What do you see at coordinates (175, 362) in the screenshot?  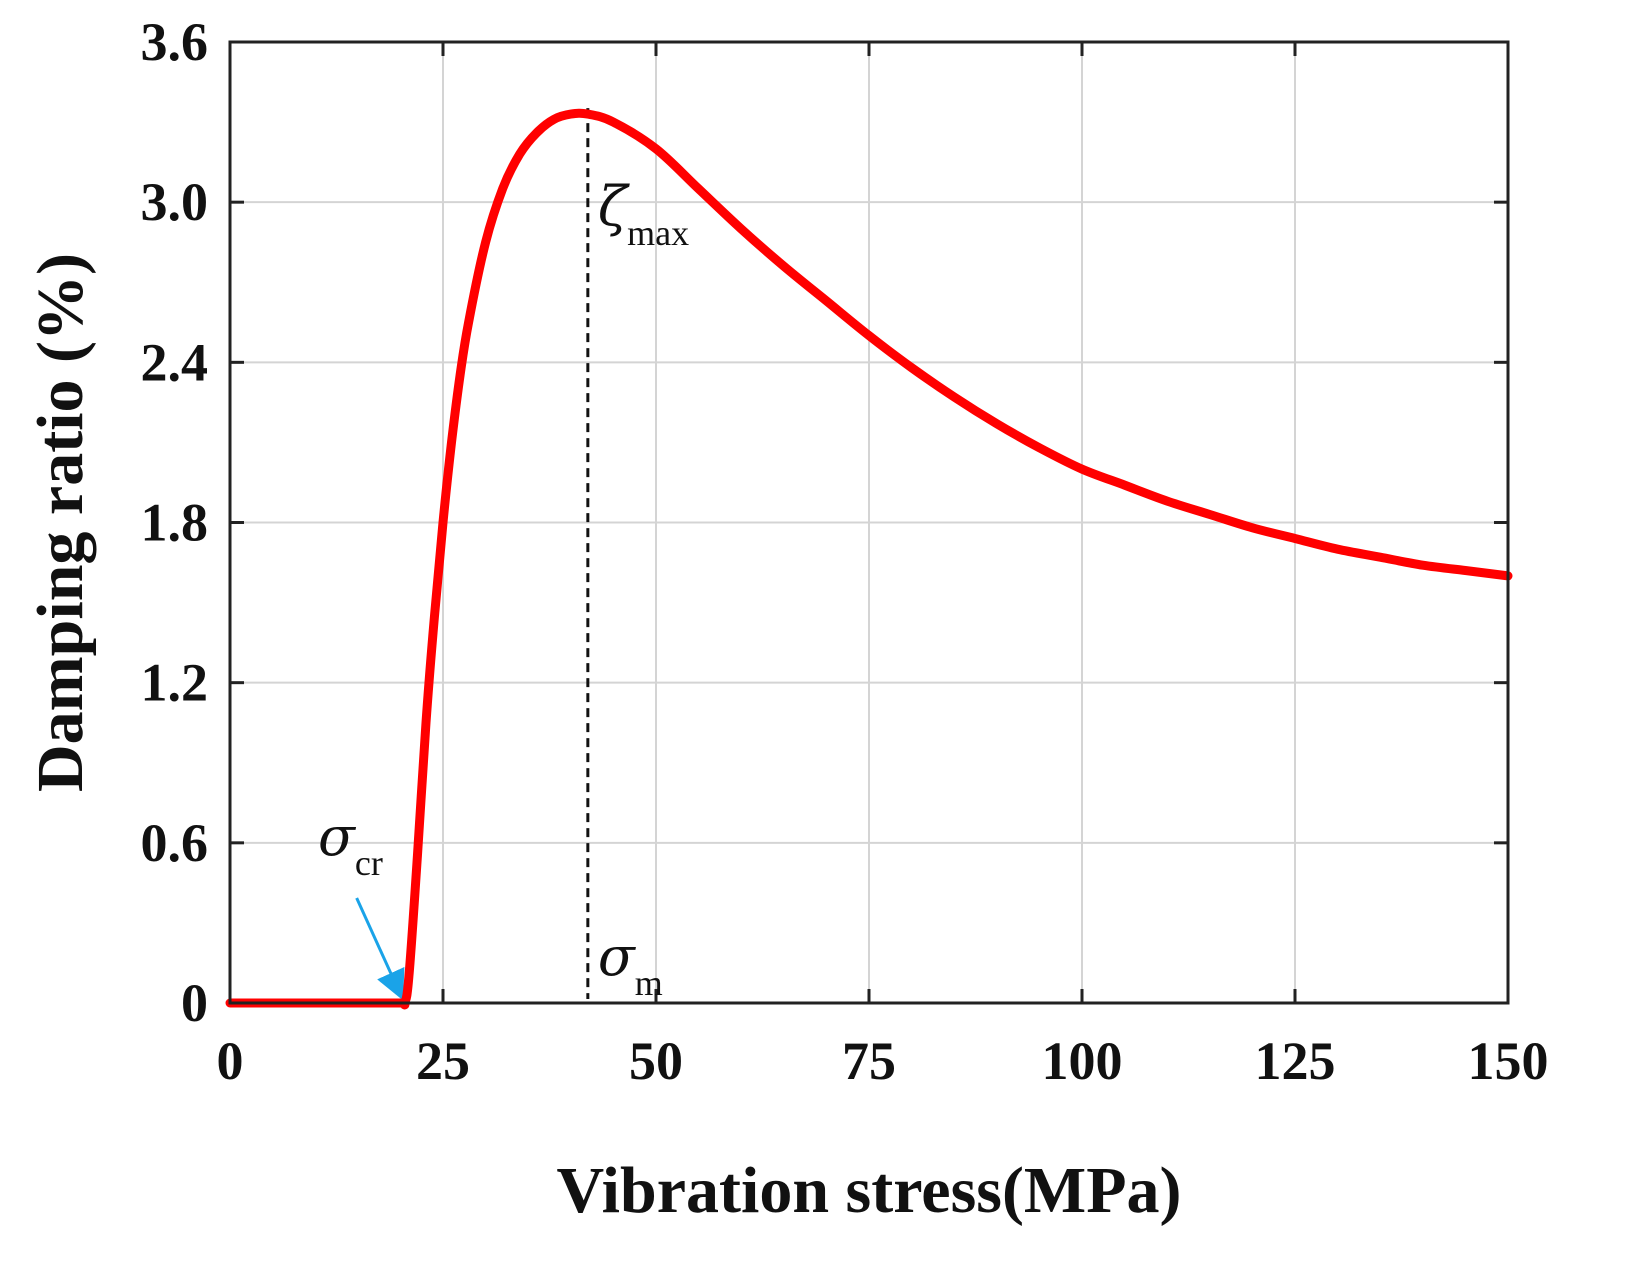 I see `y-tick-label: 2.4` at bounding box center [175, 362].